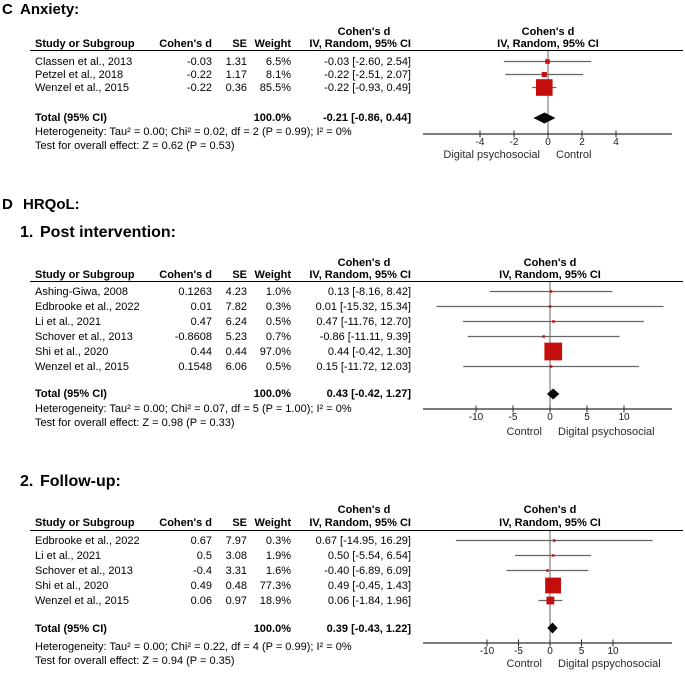 Image resolution: width=685 pixels, height=673 pixels. What do you see at coordinates (574, 155) in the screenshot?
I see `axis-right-label: Control` at bounding box center [574, 155].